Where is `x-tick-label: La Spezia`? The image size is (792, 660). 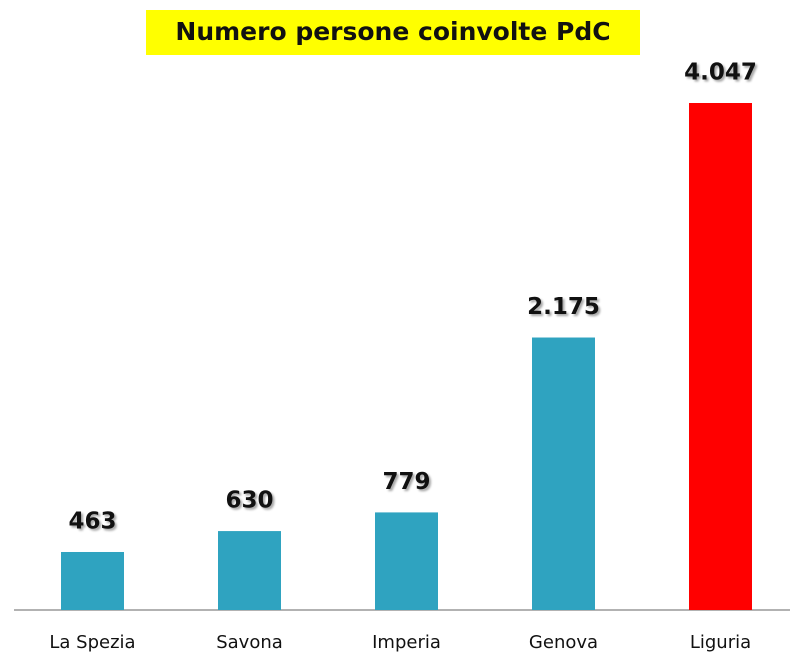
x-tick-label: La Spezia is located at coordinates (92, 642).